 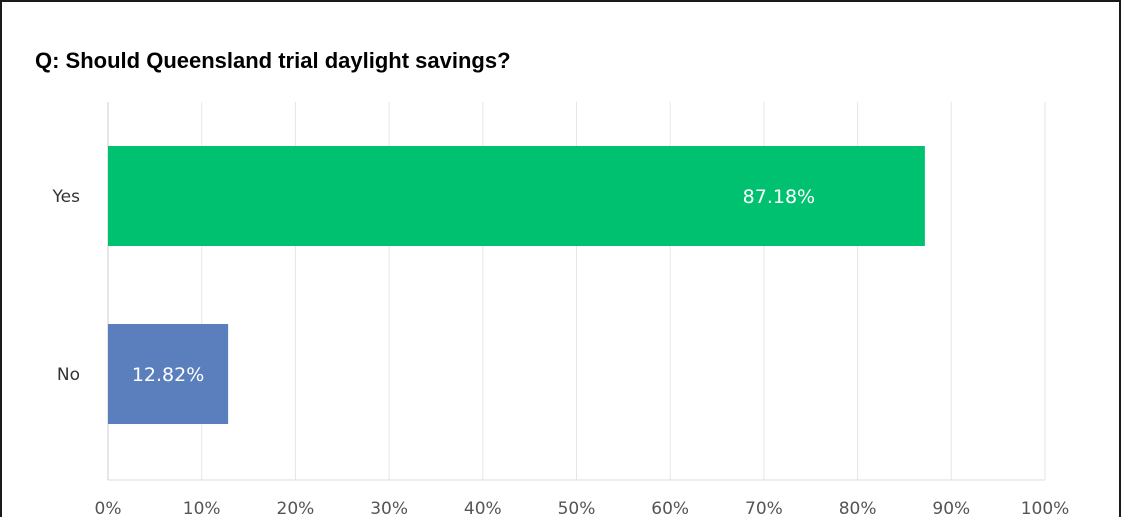 What do you see at coordinates (1045, 509) in the screenshot?
I see `x-tick-label: 100%` at bounding box center [1045, 509].